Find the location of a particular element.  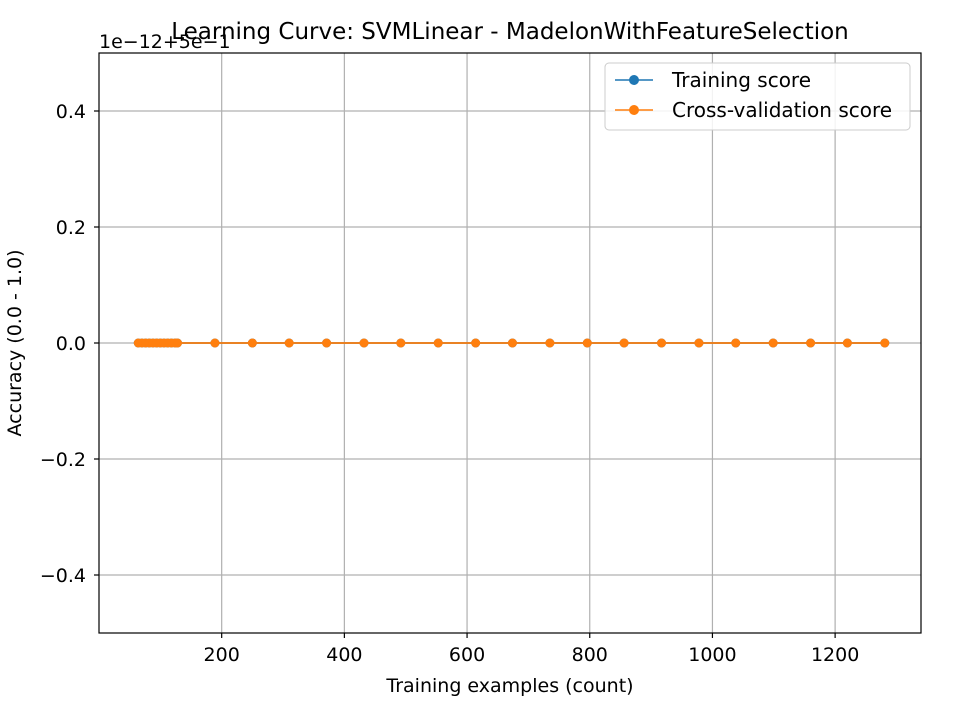

x-tick-label: 1000 is located at coordinates (712, 655).